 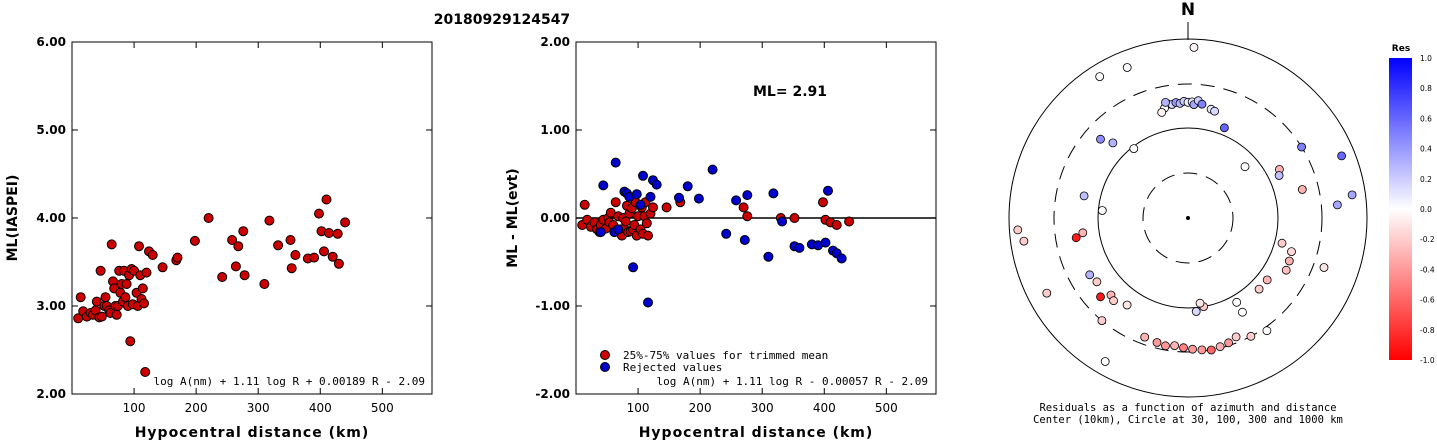 I want to click on colorbar-tick-label: 0.8, so click(x=1426, y=88).